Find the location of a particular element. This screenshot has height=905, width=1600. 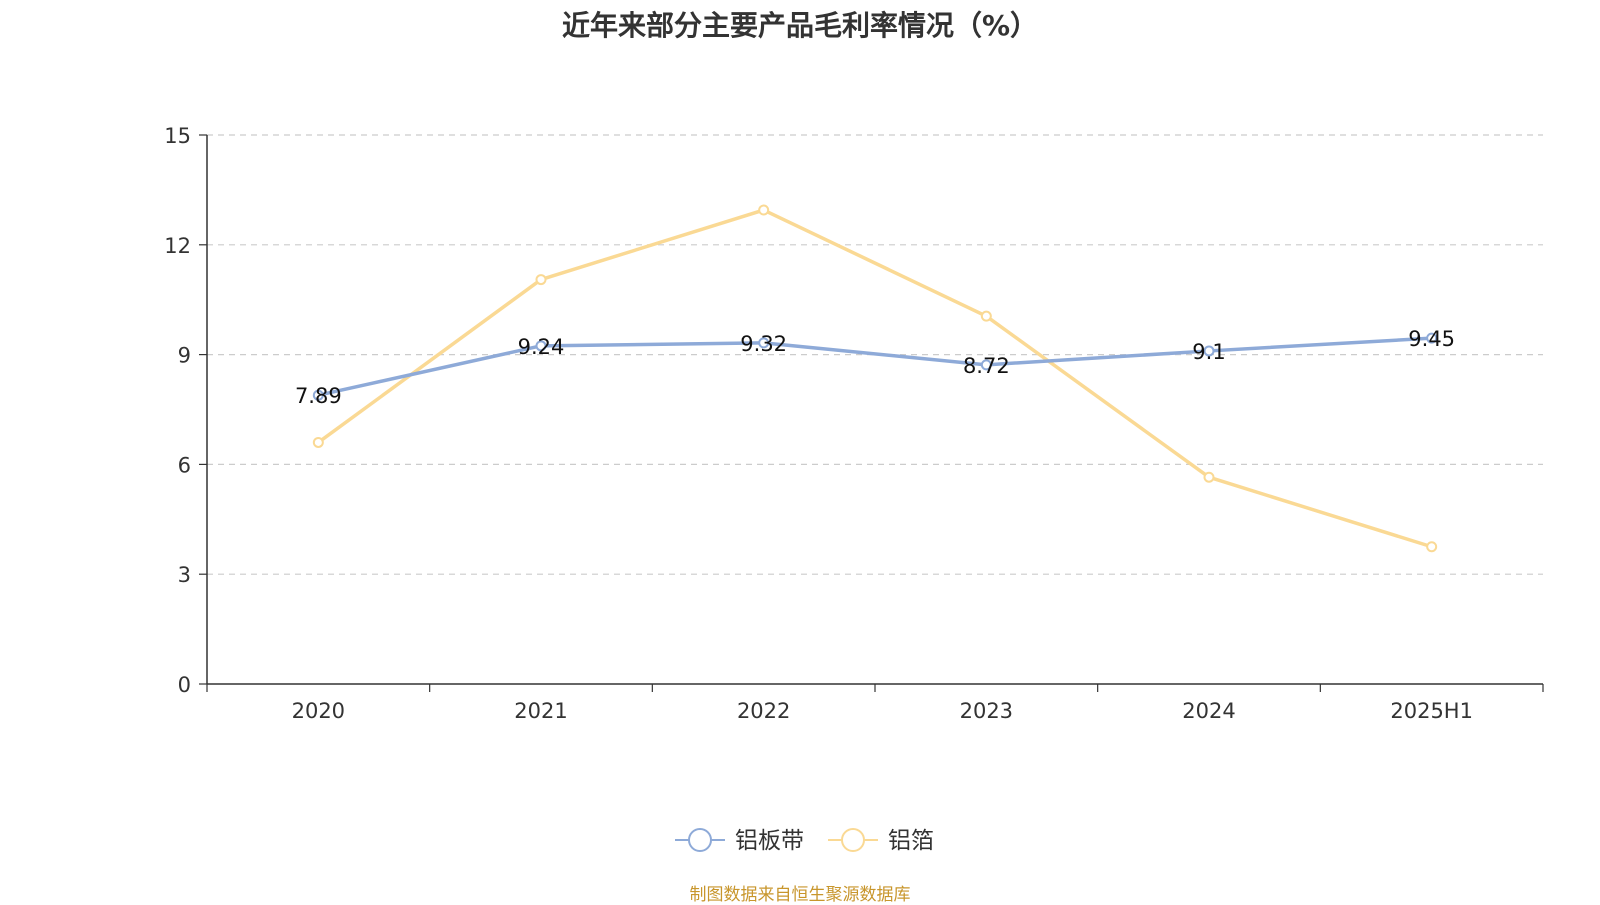

data-label: 9.45 is located at coordinates (1431, 339).